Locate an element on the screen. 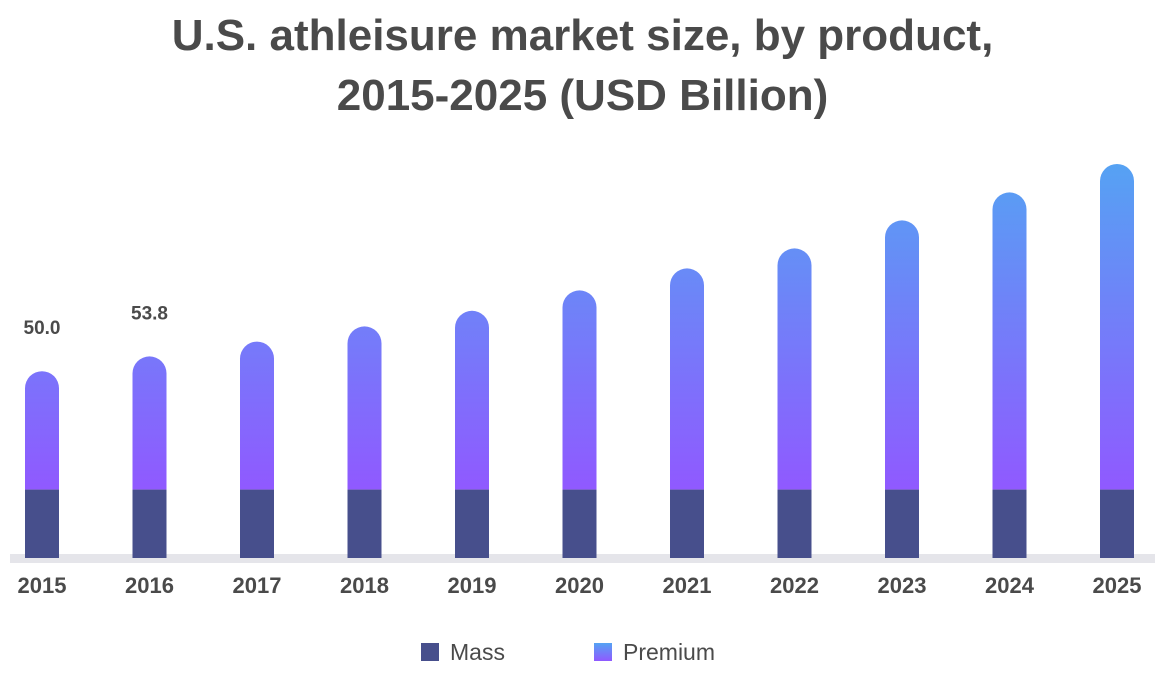  bar-premium-2021 is located at coordinates (687, 379).